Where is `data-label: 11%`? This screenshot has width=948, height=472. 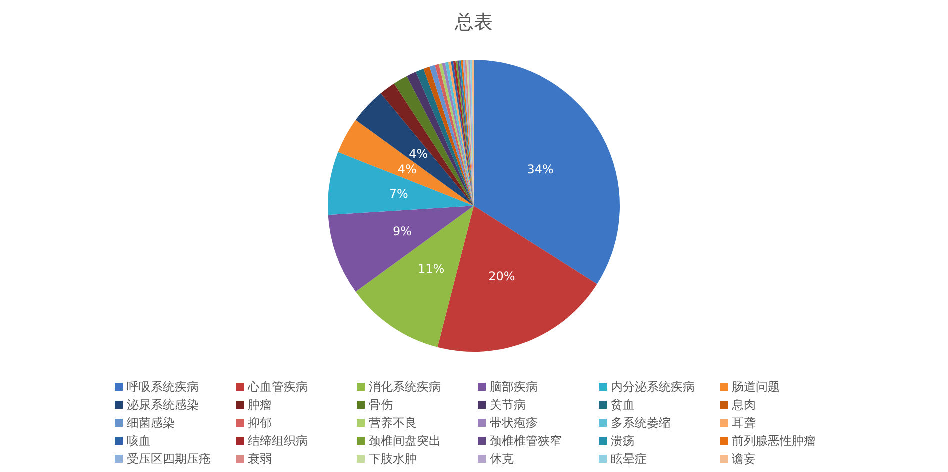 data-label: 11% is located at coordinates (431, 269).